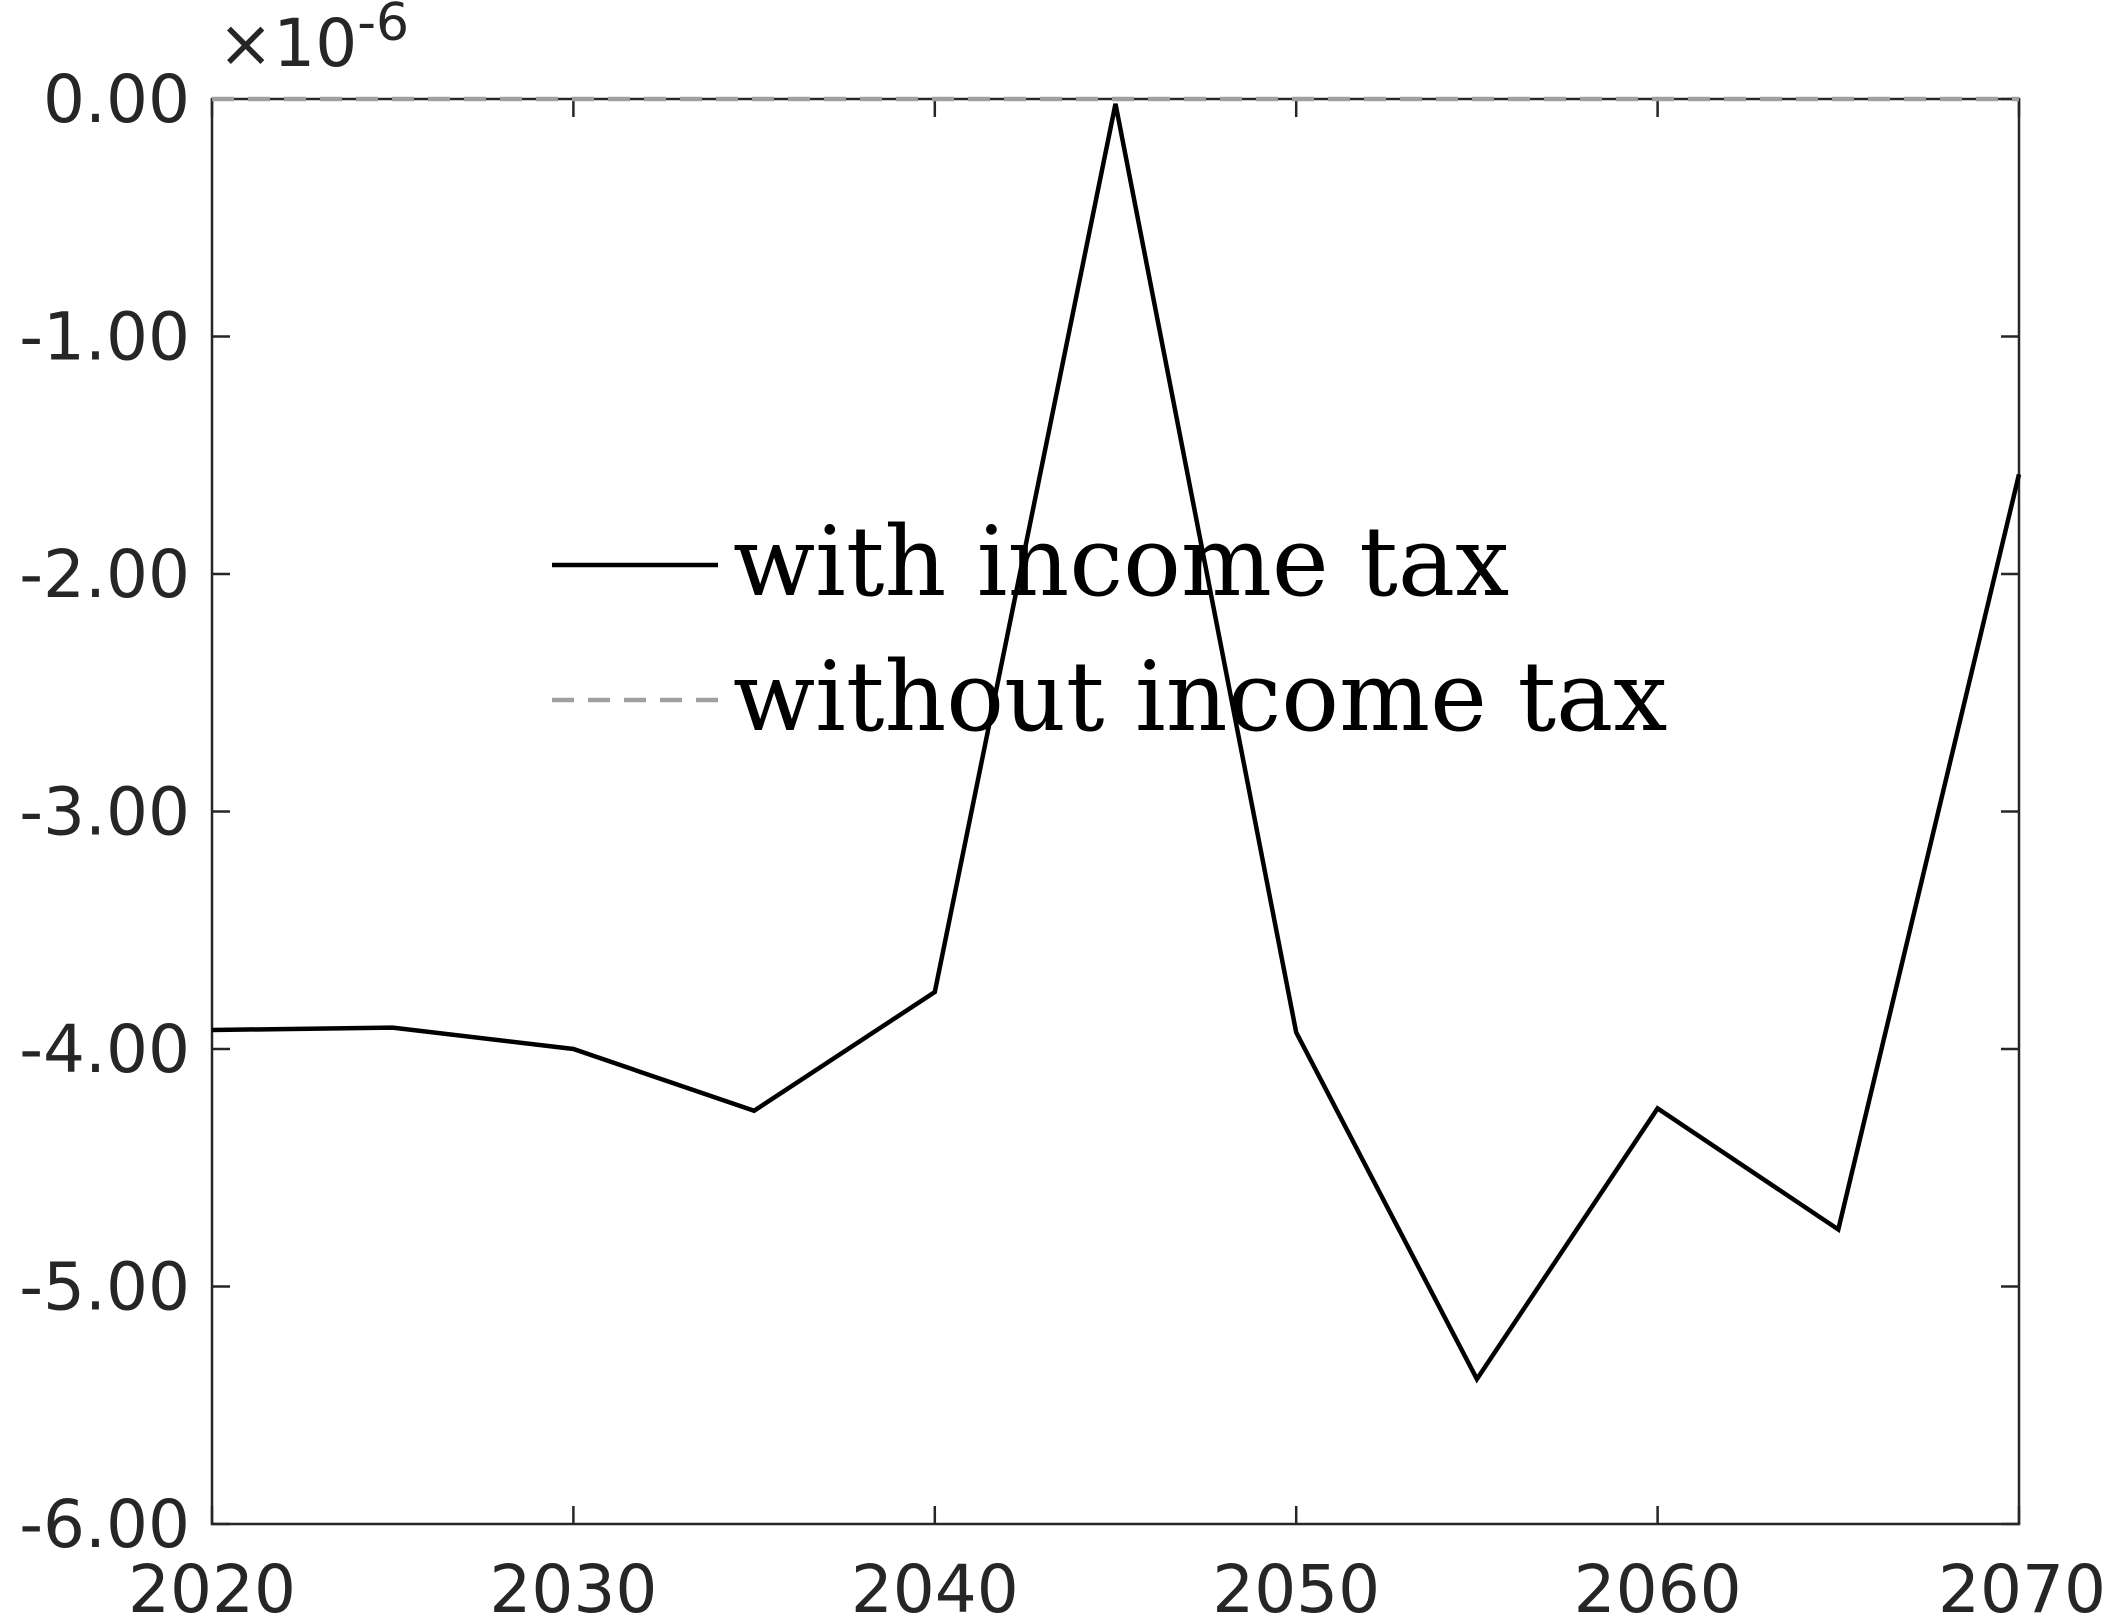  What do you see at coordinates (1109, 629) in the screenshot?
I see `legend: with income tax without income tax` at bounding box center [1109, 629].